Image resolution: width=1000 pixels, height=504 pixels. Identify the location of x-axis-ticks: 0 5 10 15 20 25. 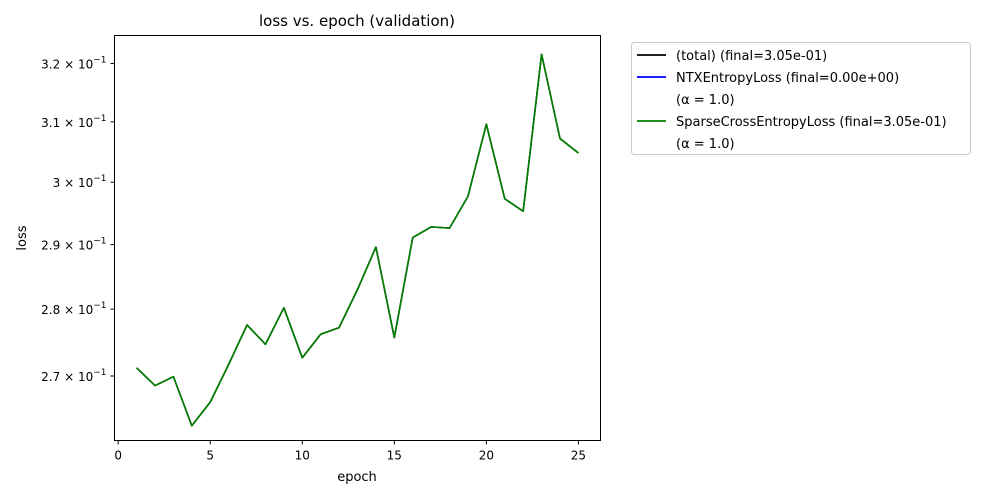
(350, 451).